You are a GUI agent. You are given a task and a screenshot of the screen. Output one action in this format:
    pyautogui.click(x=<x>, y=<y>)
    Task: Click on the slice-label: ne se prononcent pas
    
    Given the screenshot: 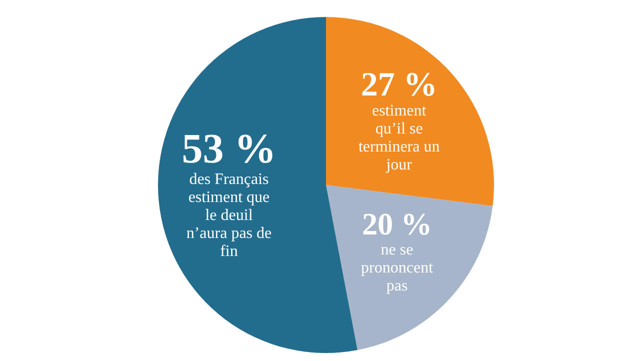 What is the action you would take?
    pyautogui.click(x=397, y=267)
    